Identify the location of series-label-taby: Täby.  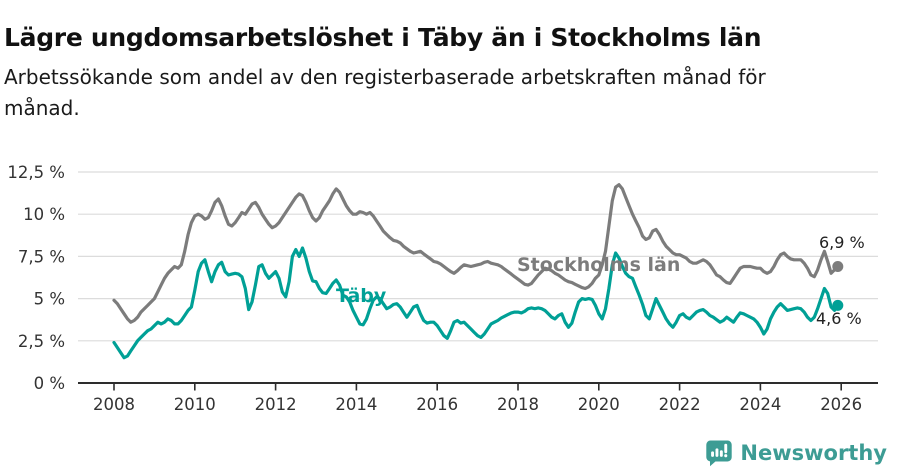
(361, 296).